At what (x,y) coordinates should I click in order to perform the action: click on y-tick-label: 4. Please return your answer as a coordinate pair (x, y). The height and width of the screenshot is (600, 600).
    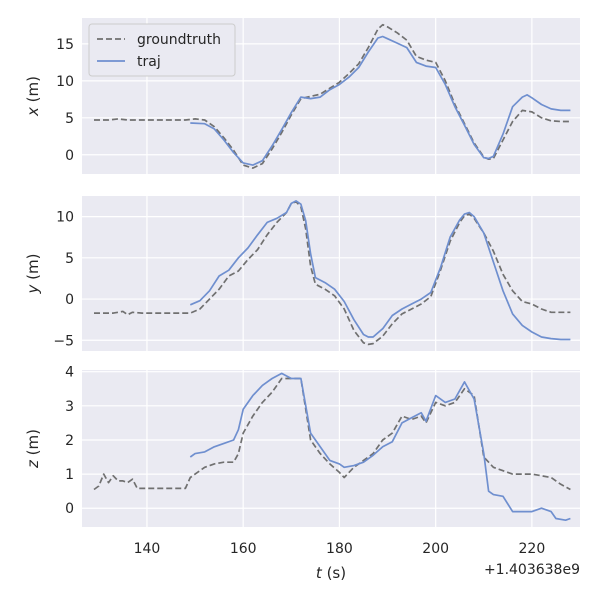
    Looking at the image, I should click on (69, 373).